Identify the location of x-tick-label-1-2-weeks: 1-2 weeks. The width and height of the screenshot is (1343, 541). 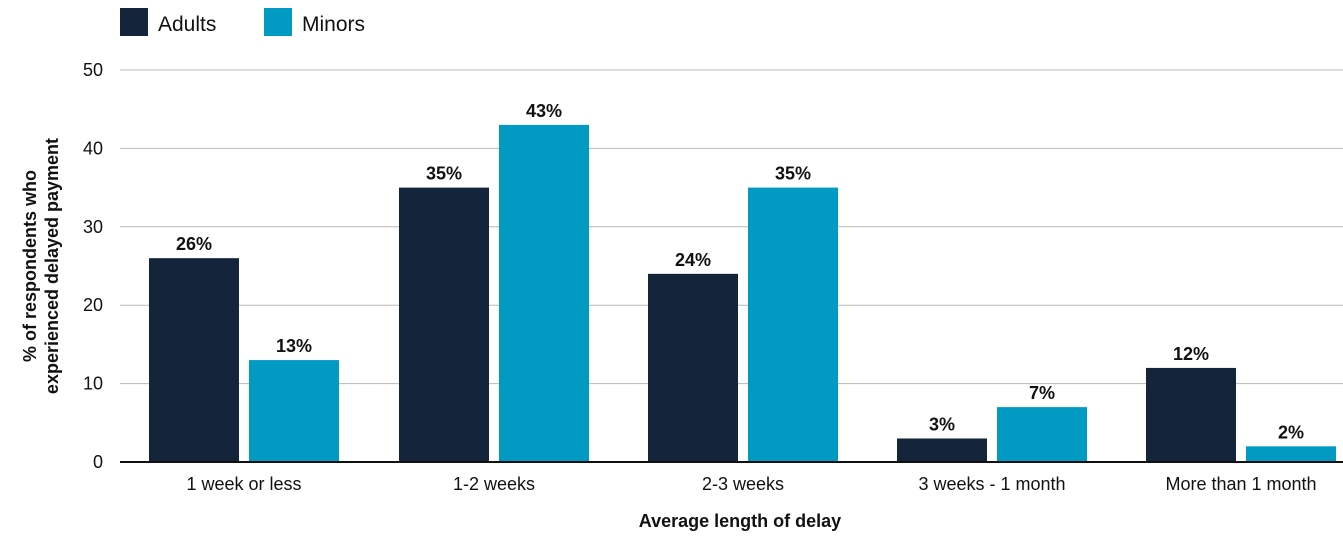
(494, 484).